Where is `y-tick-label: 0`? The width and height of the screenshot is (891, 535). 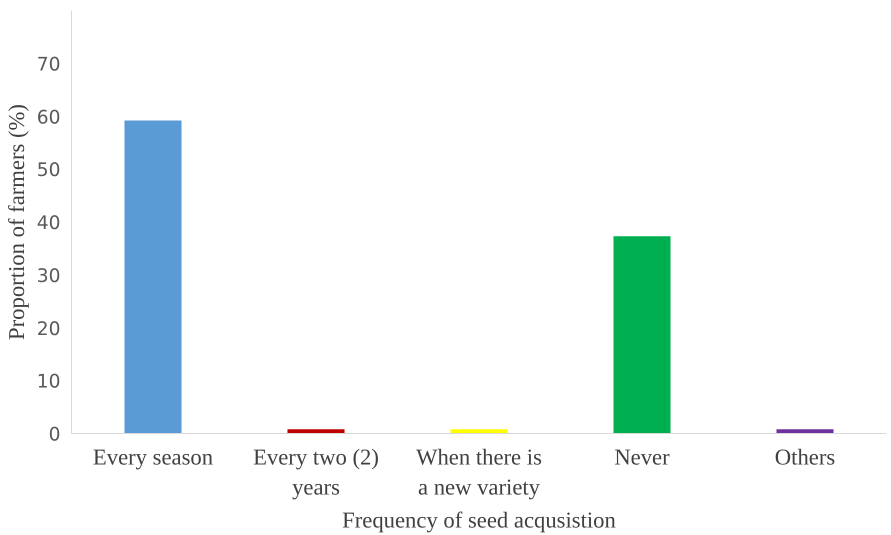
y-tick-label: 0 is located at coordinates (54, 435).